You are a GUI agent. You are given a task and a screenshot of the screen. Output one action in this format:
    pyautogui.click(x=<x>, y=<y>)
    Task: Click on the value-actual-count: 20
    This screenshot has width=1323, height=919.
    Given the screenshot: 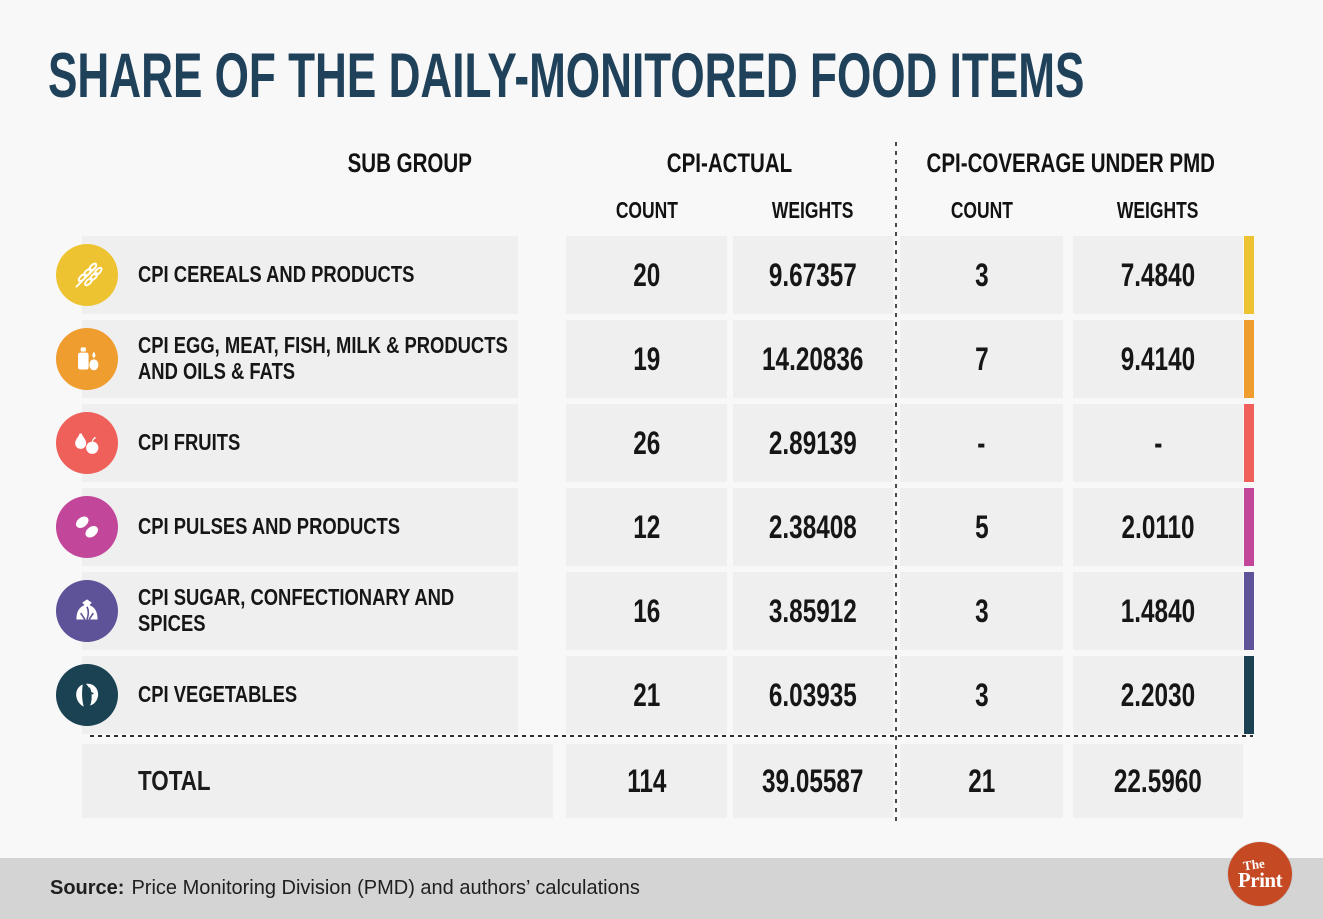 What is the action you would take?
    pyautogui.click(x=646, y=274)
    